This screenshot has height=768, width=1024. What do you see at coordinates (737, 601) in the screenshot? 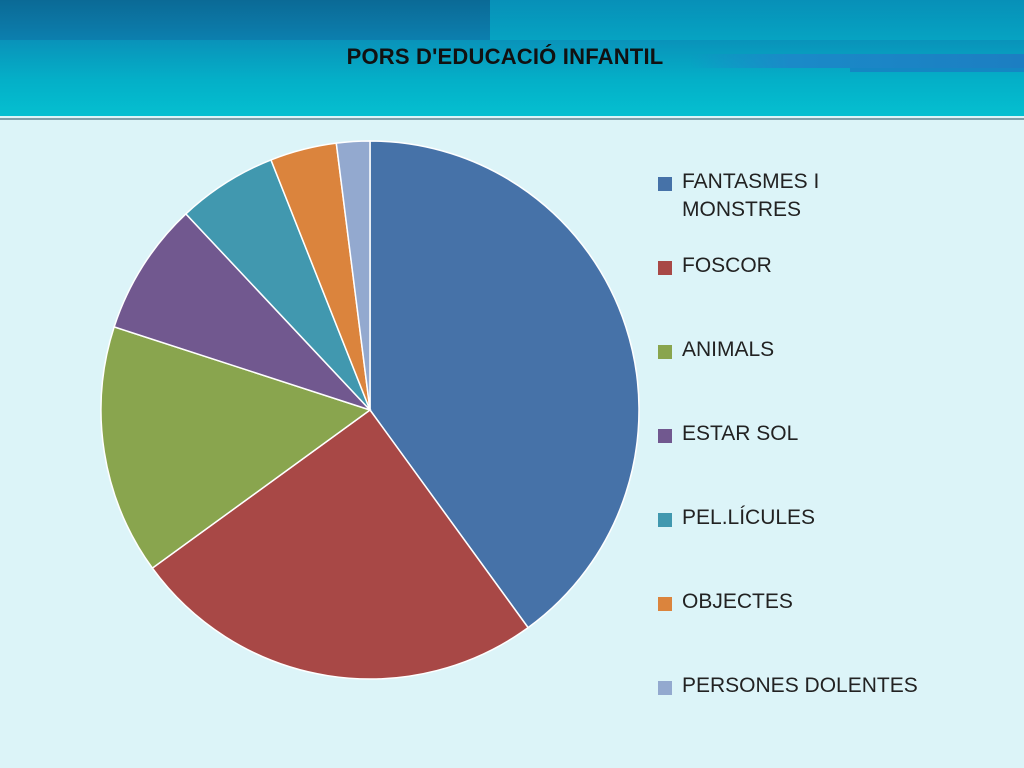
I see `legend-label: OBJECTES` at bounding box center [737, 601].